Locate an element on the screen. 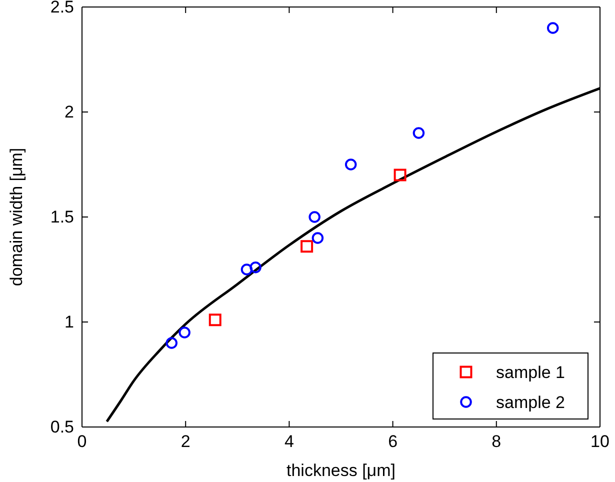 The width and height of the screenshot is (615, 482). x-tick-label: 0 is located at coordinates (82, 442).